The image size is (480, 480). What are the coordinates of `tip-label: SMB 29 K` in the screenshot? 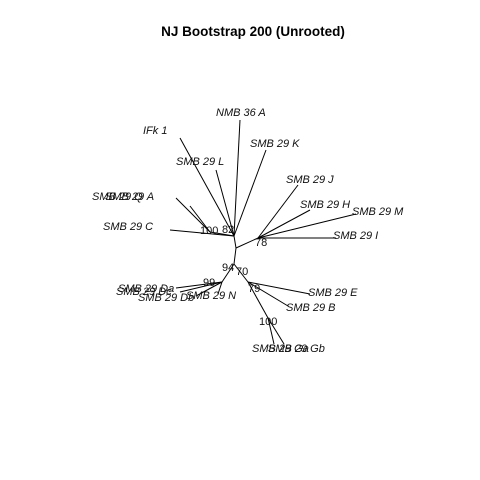 It's located at (275, 144).